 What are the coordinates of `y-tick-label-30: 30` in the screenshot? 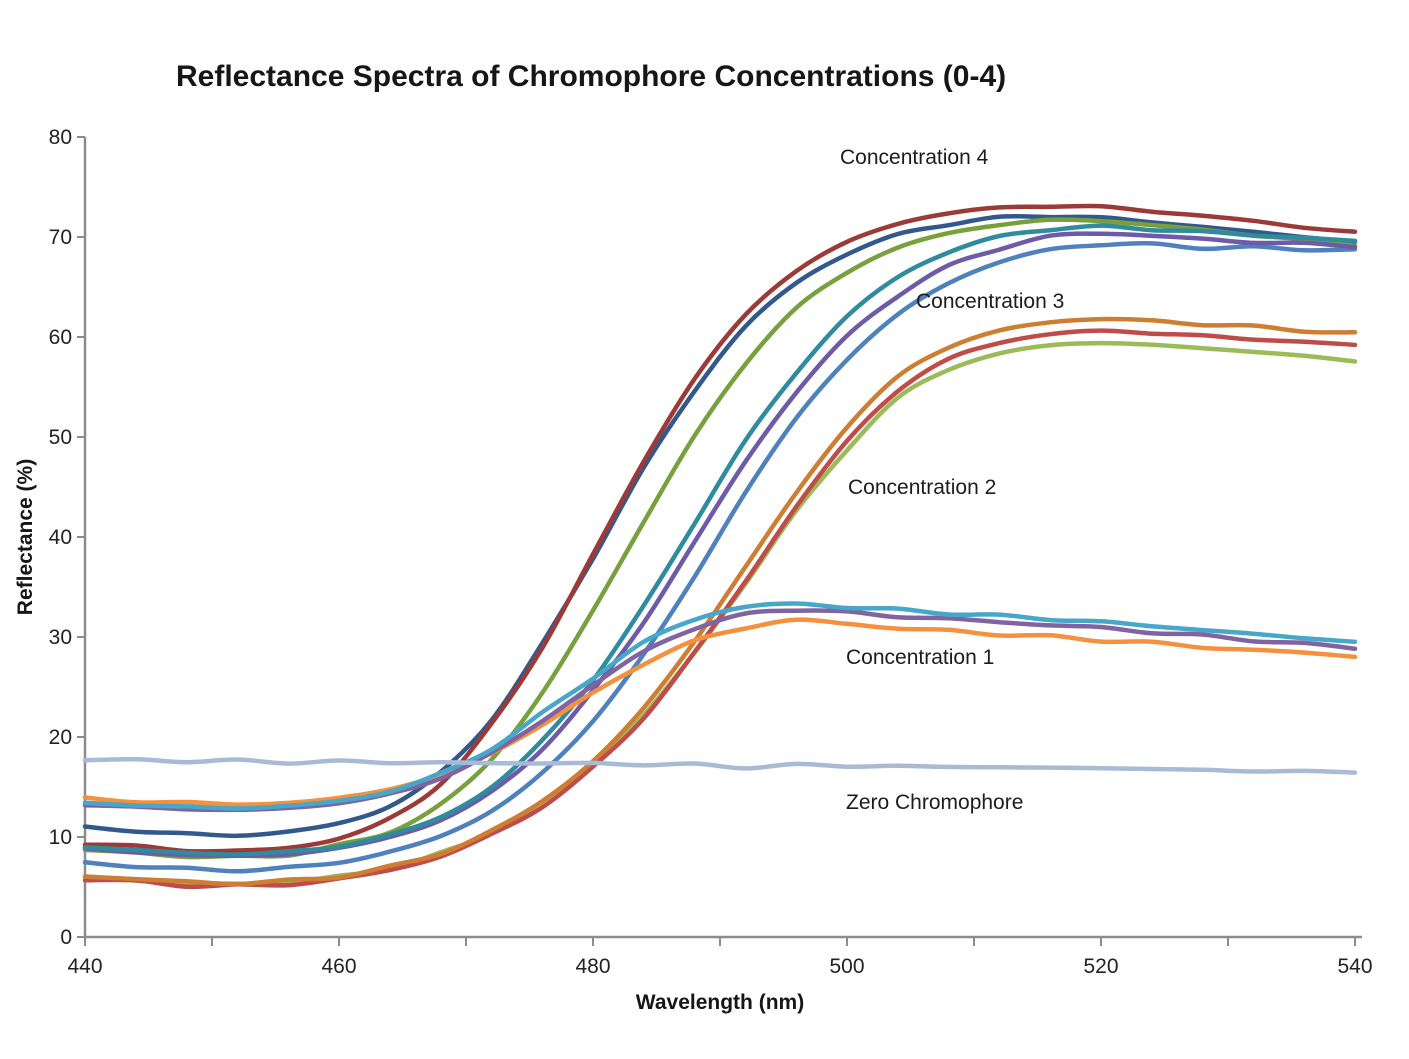 It's located at (60, 637).